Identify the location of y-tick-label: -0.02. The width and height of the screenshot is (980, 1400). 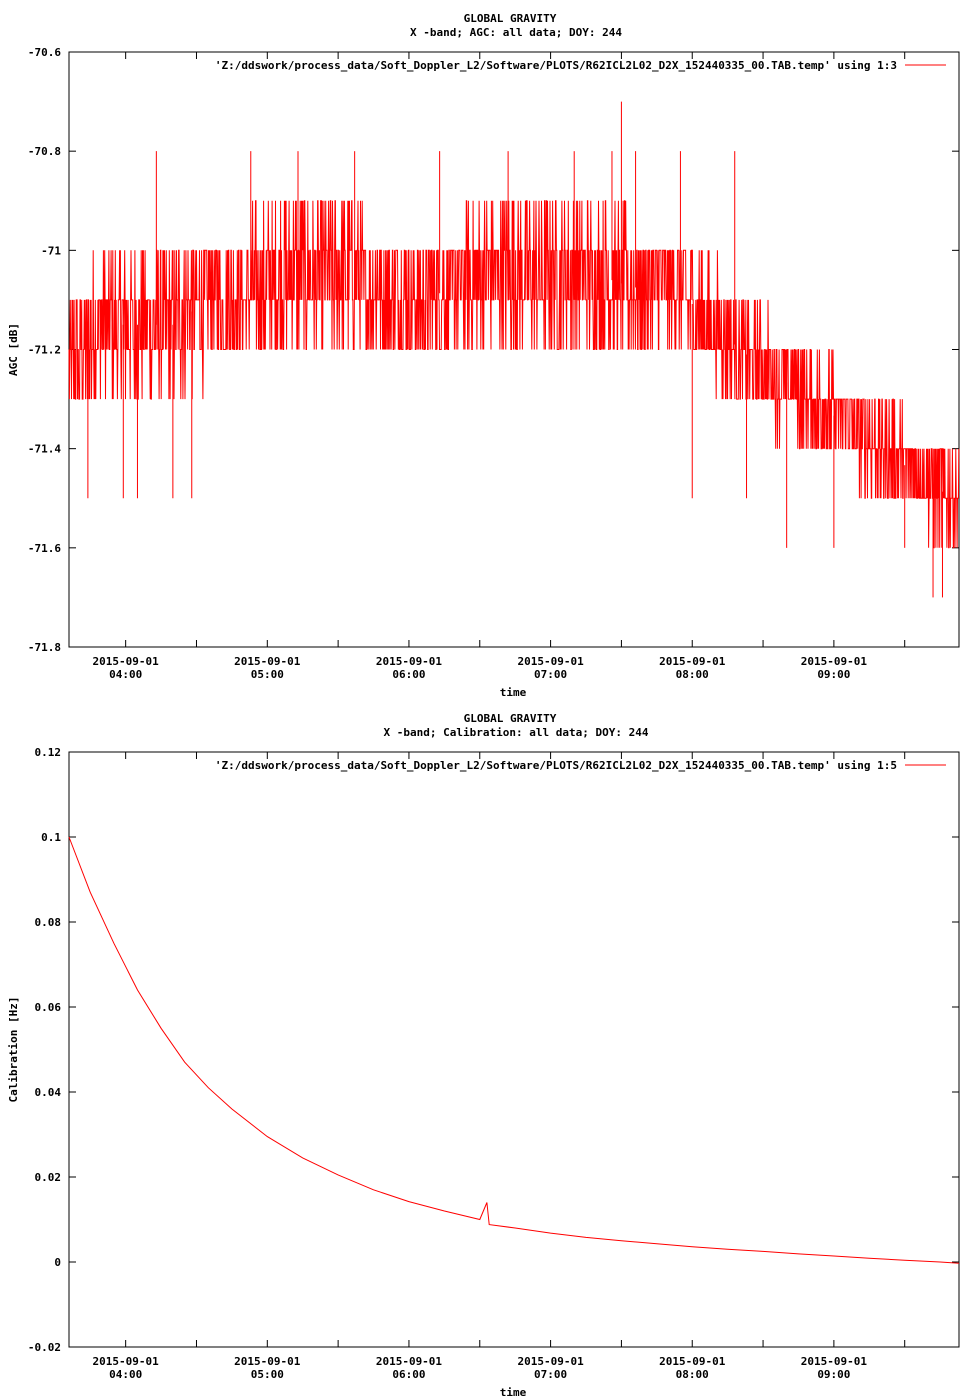
(44, 1347).